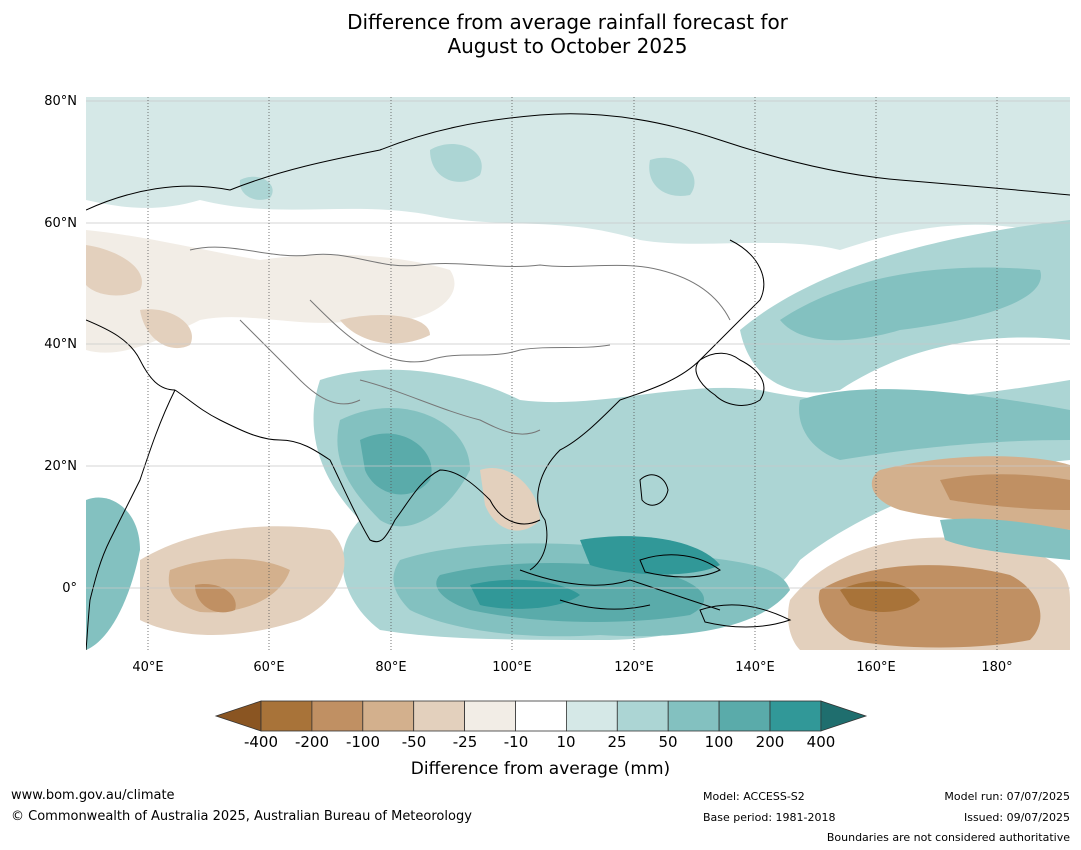 The image size is (1081, 850). I want to click on colorbar-label: 100, so click(719, 742).